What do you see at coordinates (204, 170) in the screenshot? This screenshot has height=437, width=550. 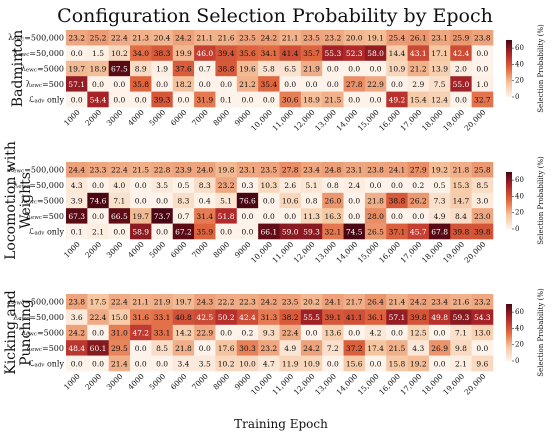 I see `cell-value: 24.0` at bounding box center [204, 170].